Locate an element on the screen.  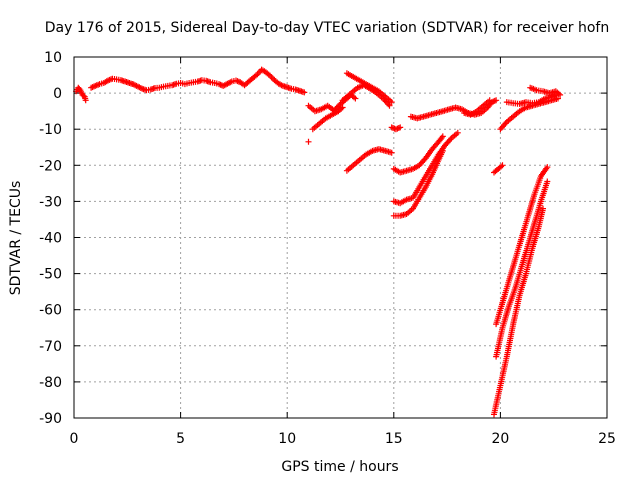
x-tick-label: 15 is located at coordinates (394, 439).